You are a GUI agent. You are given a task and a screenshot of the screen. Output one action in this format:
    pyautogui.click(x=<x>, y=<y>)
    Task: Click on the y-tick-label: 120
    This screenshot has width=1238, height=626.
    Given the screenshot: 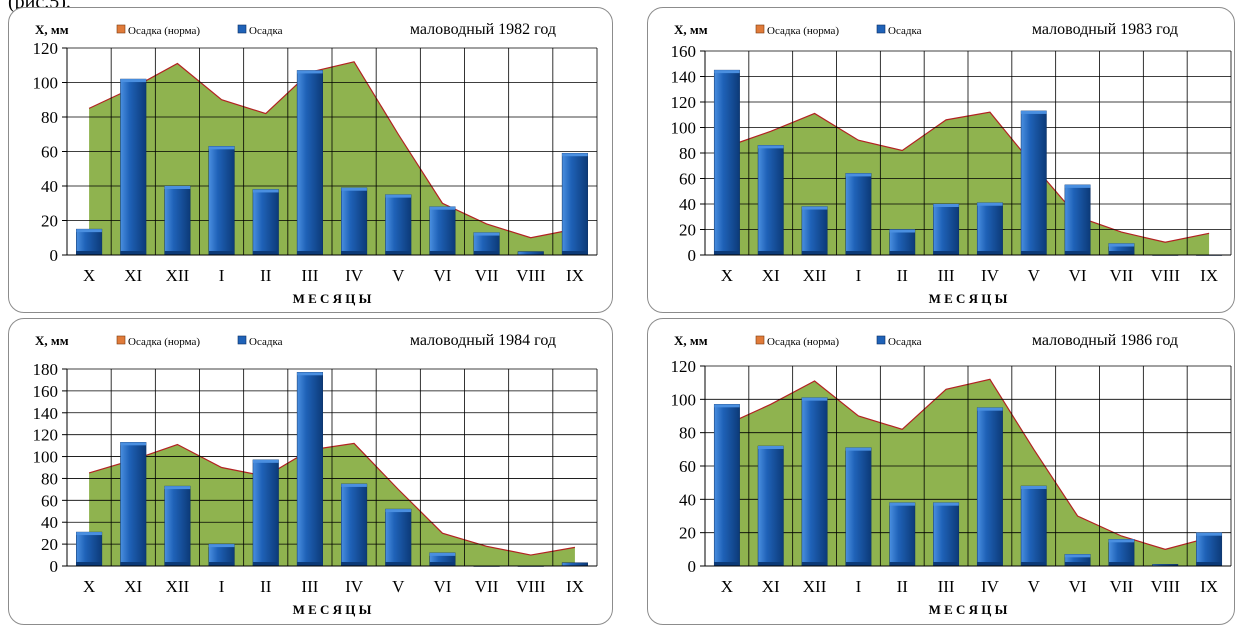 What is the action you would take?
    pyautogui.click(x=46, y=48)
    